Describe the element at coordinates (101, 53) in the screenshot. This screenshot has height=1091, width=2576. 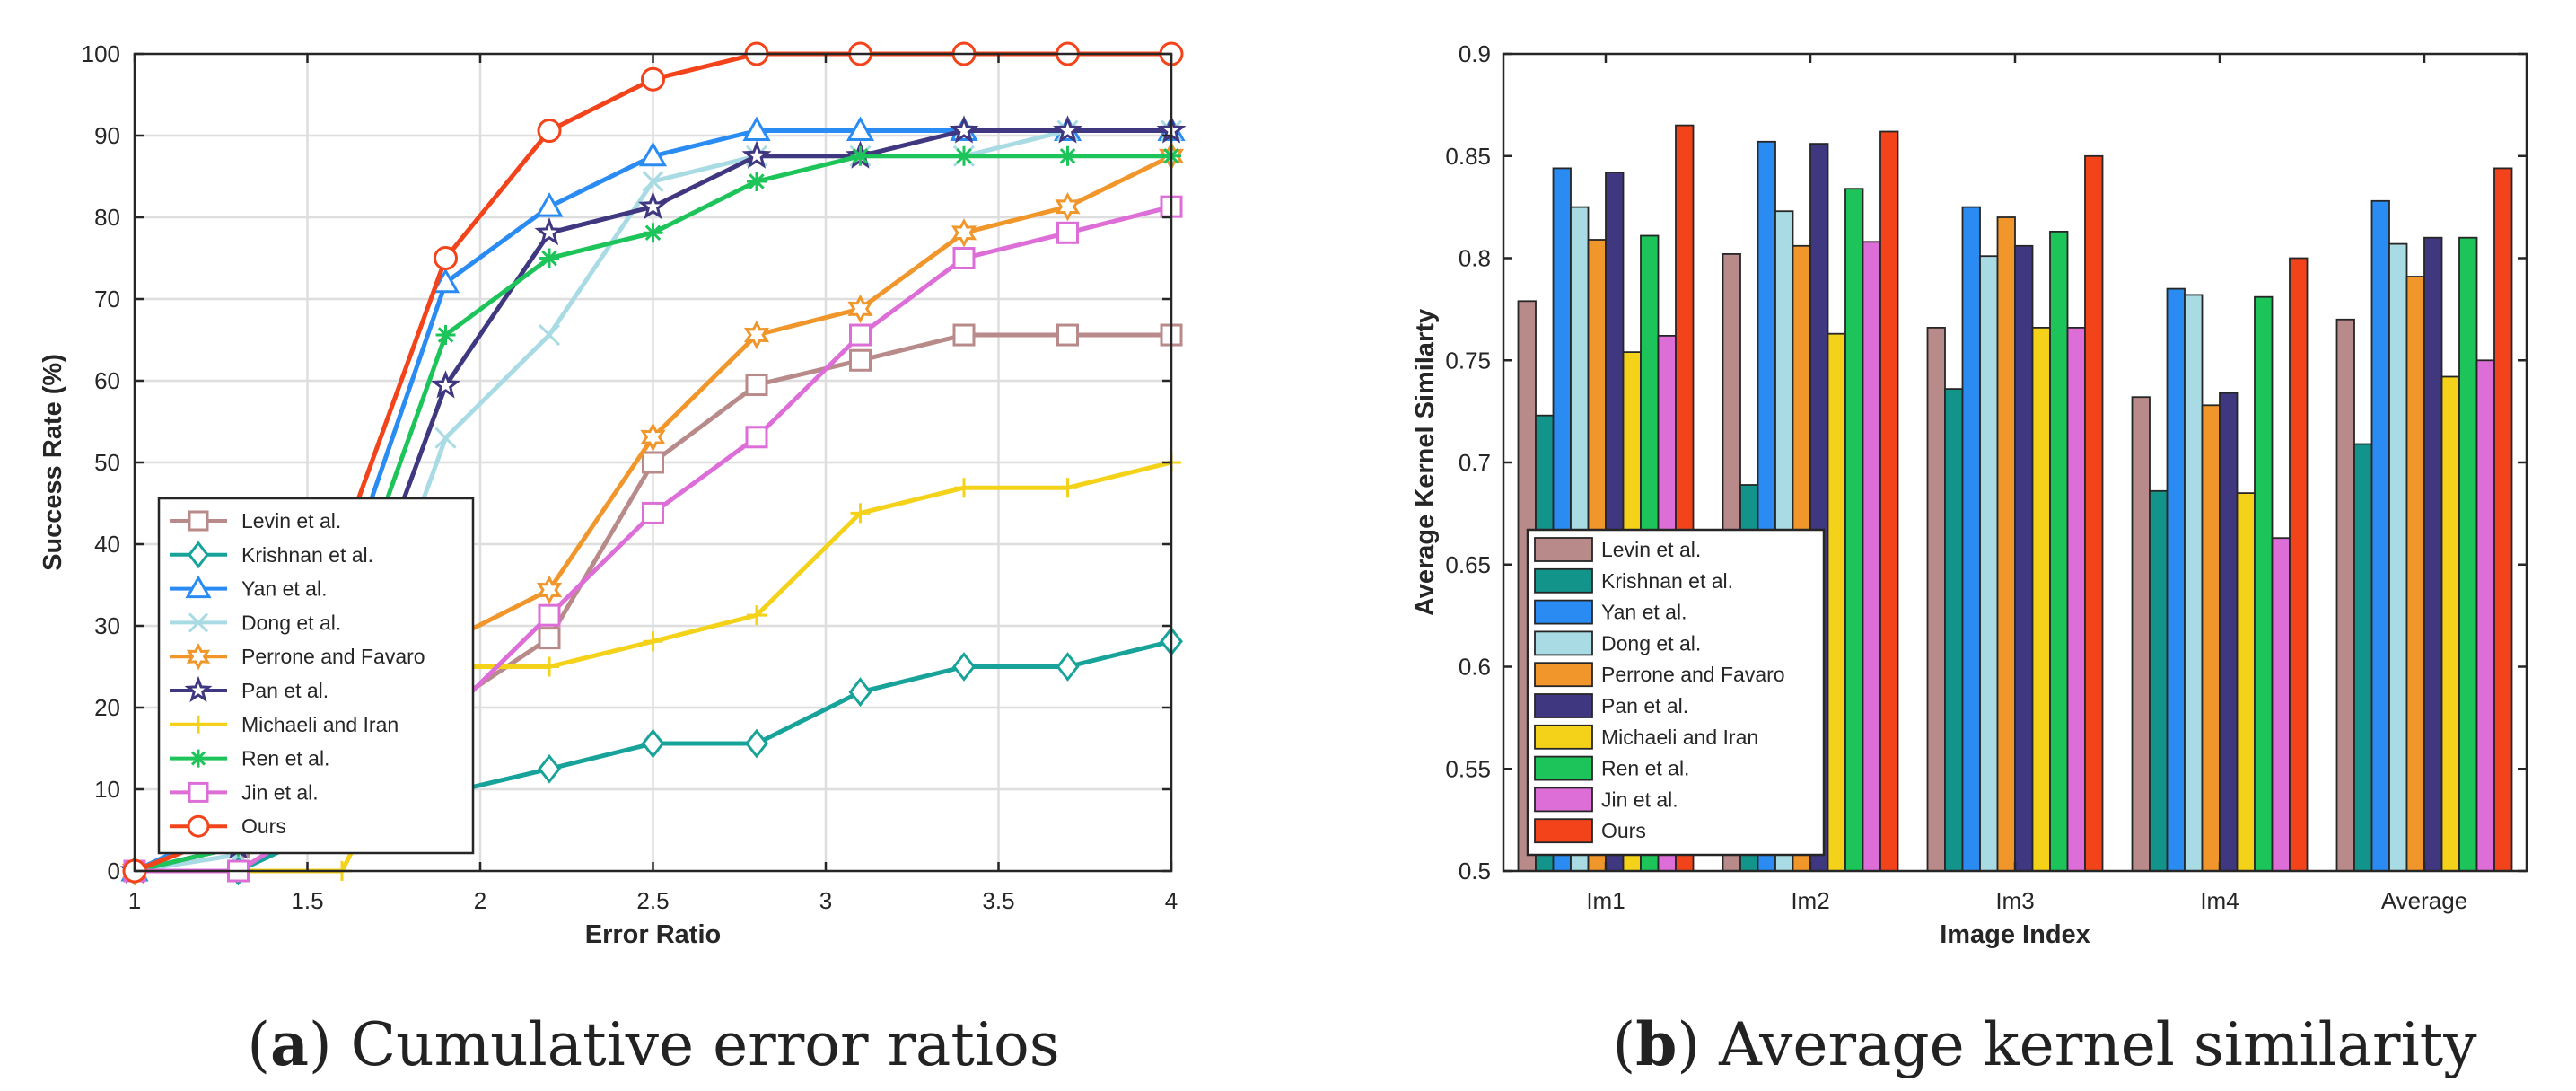
I see `y-tick-label: 100` at that location.